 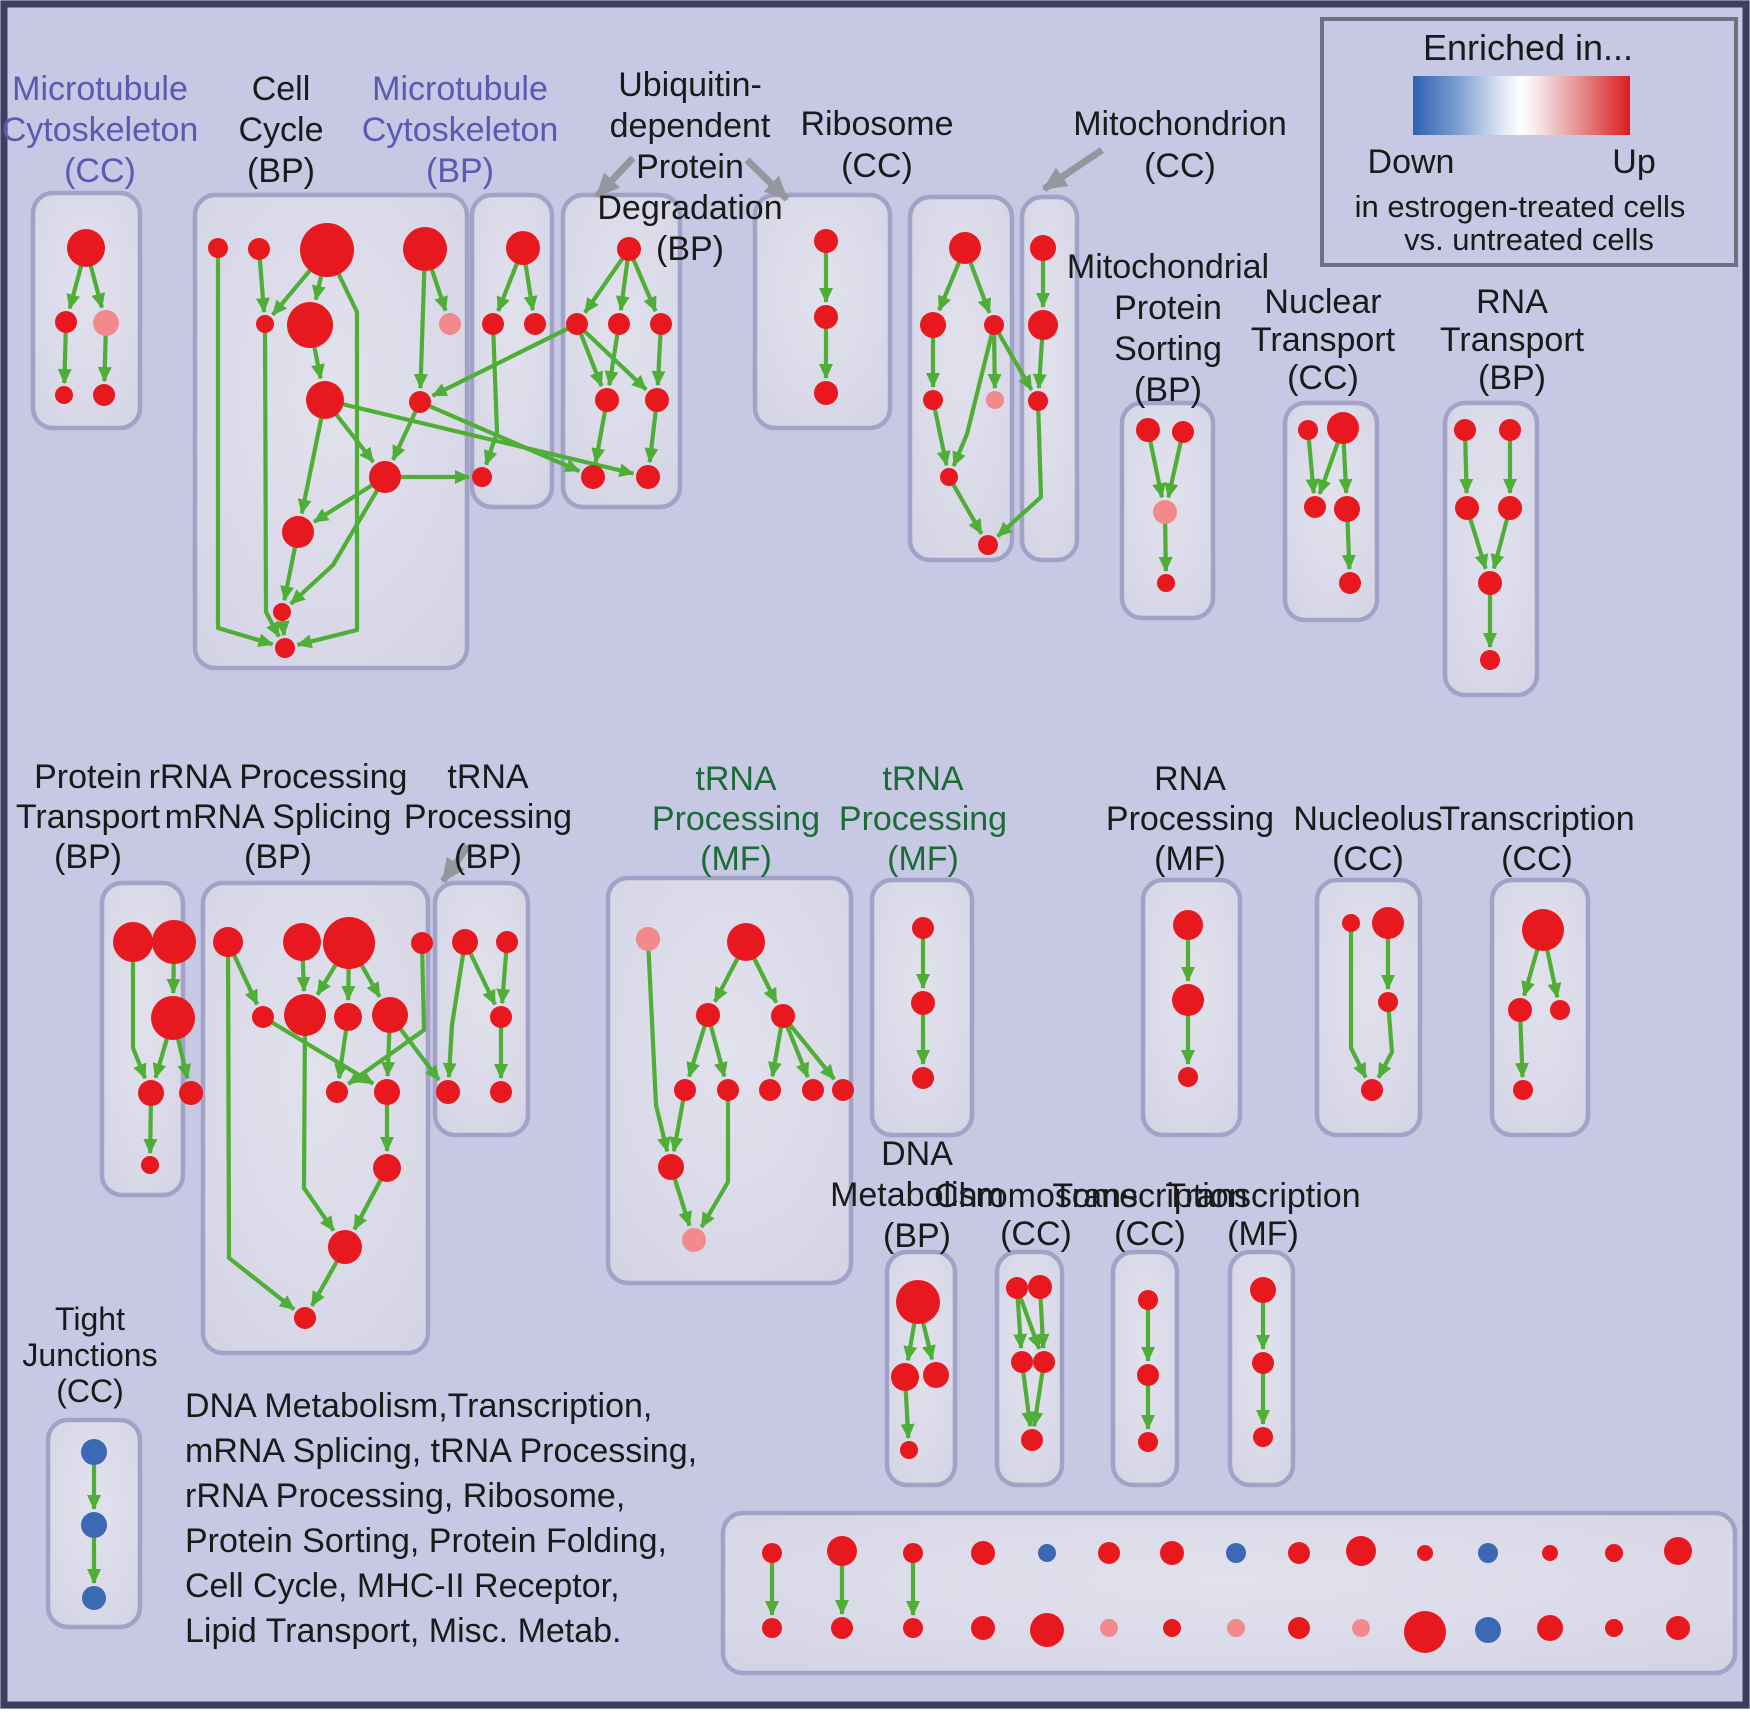 What do you see at coordinates (441, 1451) in the screenshot?
I see `note-line-1: mRNA Splicing, tRNA Processing,` at bounding box center [441, 1451].